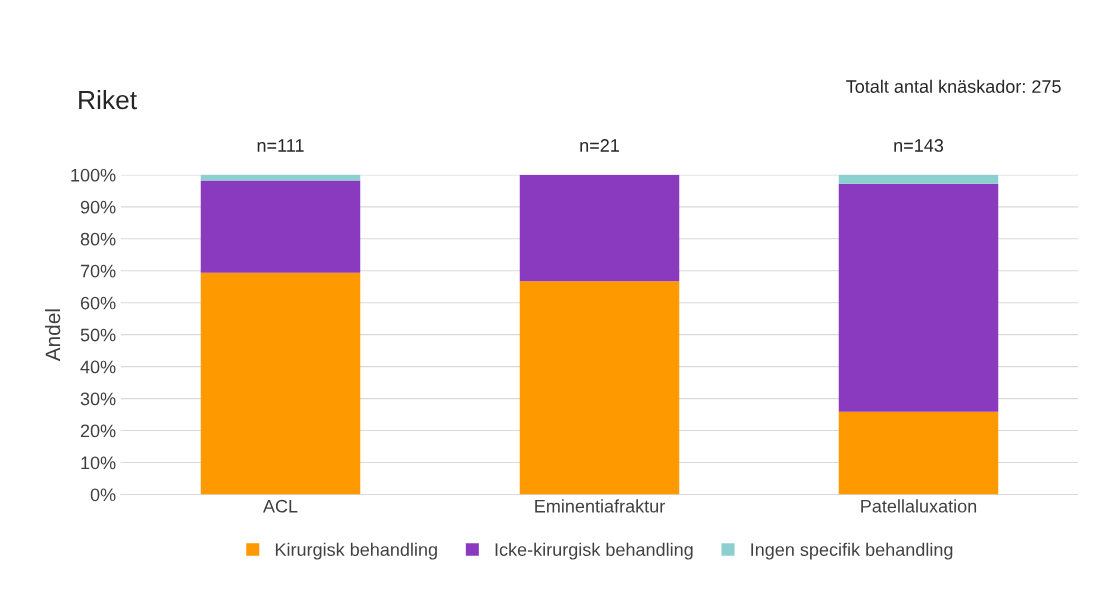 This screenshot has width=1100, height=603. Describe the element at coordinates (98, 271) in the screenshot. I see `y-tick-label: 70%` at that location.